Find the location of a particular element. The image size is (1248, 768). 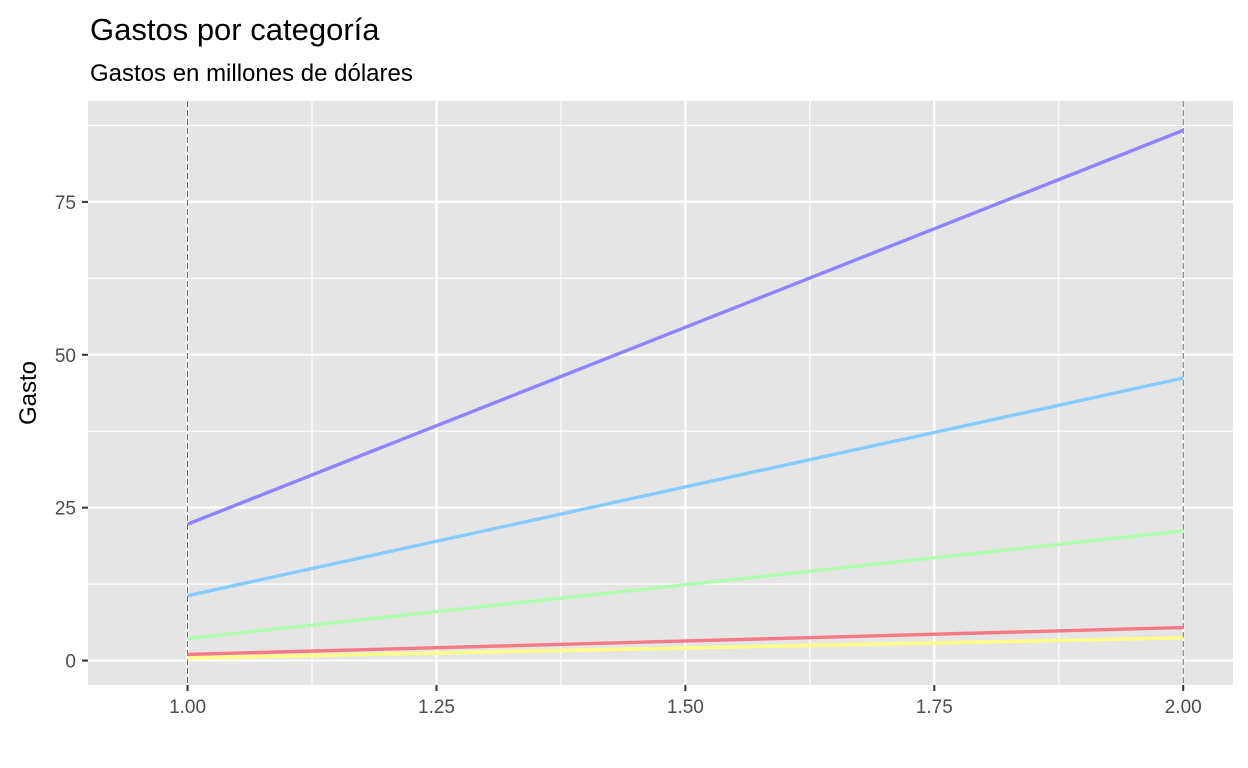

x-tick-label: 2.00 is located at coordinates (1183, 707).